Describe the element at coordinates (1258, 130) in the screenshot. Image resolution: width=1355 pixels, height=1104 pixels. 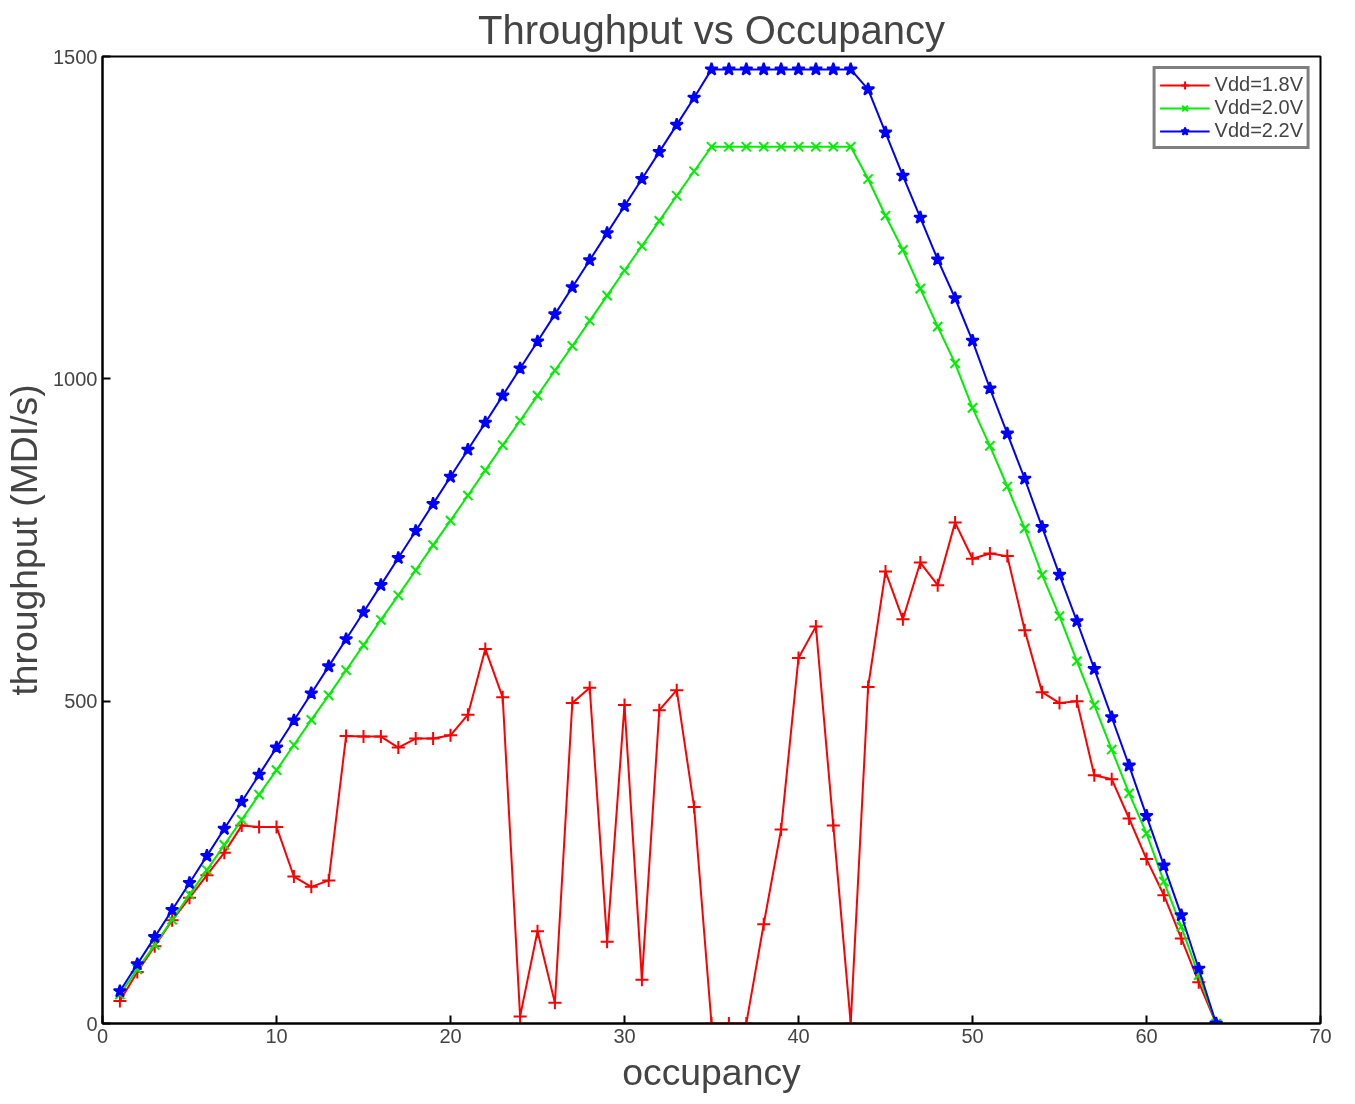
I see `legend-label: Vdd=2.2V` at that location.